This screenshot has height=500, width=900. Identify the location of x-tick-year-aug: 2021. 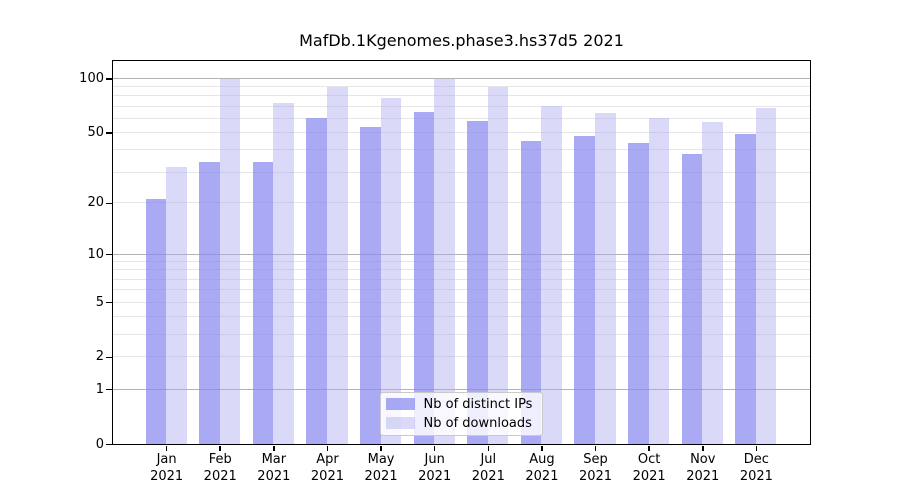
(542, 476).